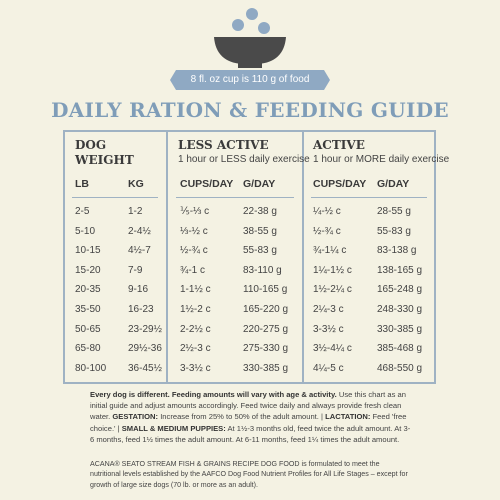 Image resolution: width=500 pixels, height=500 pixels. Describe the element at coordinates (328, 368) in the screenshot. I see `table-cell: 4¼-5 c` at that location.